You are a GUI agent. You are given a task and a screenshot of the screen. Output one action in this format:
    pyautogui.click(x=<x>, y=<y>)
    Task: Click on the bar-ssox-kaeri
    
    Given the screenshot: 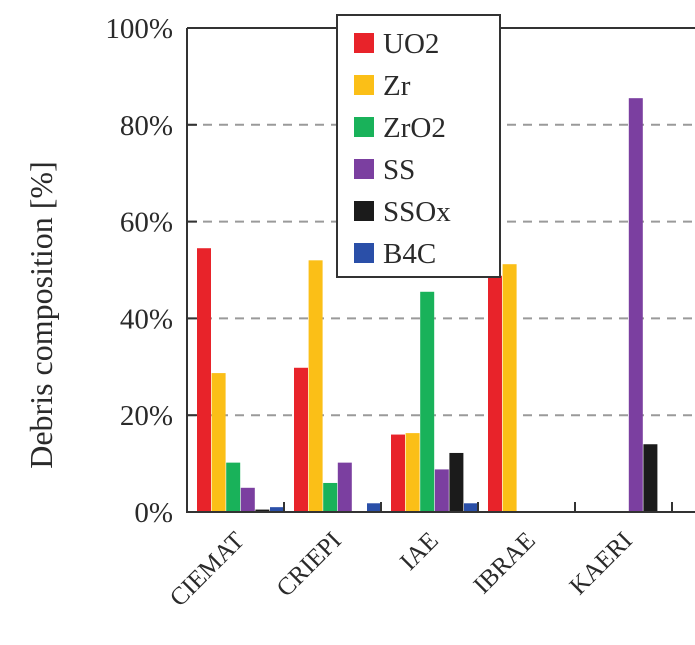 What is the action you would take?
    pyautogui.click(x=650, y=478)
    